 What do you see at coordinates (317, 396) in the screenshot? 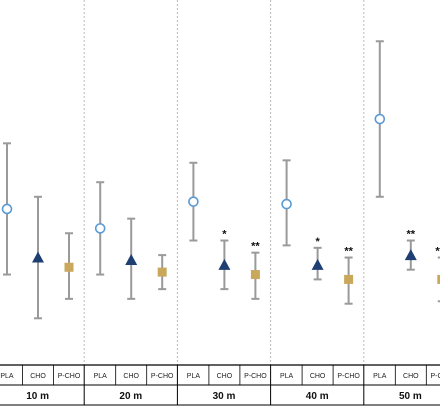
I see `group-tick-label: 40 m` at bounding box center [317, 396].